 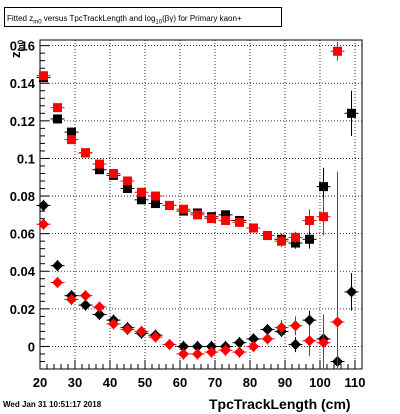 I want to click on y-tick-label: 0.02, so click(x=22, y=309).